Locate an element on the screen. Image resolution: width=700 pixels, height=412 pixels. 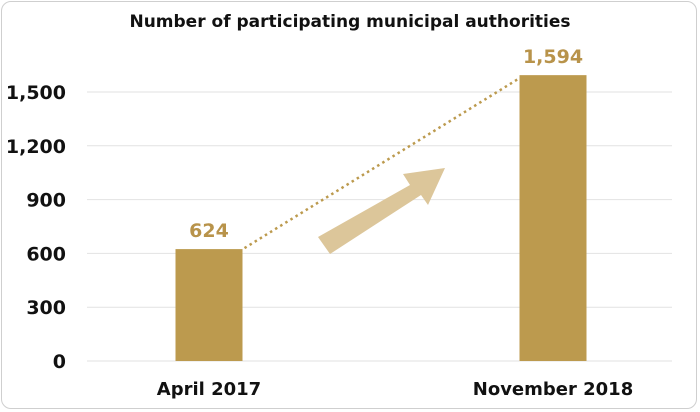
y-tick-label: 300 is located at coordinates (46, 308).